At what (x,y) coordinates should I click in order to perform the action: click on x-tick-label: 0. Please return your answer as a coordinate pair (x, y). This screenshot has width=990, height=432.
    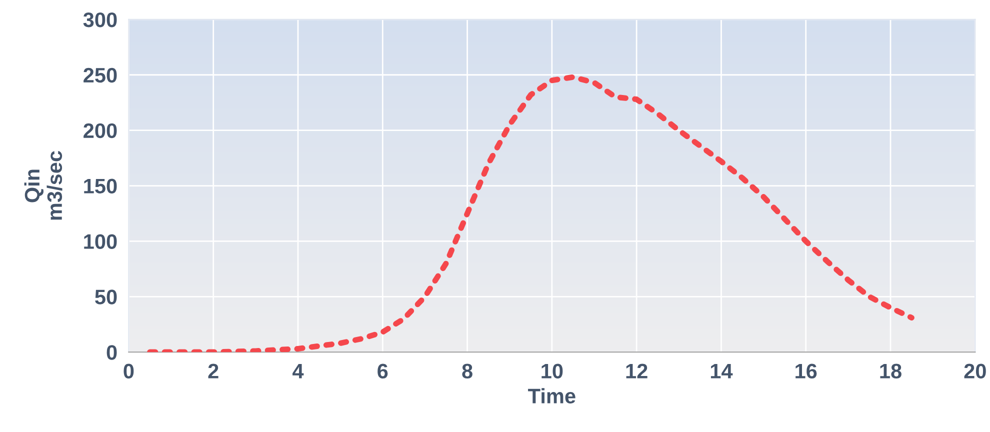
    Looking at the image, I should click on (129, 371).